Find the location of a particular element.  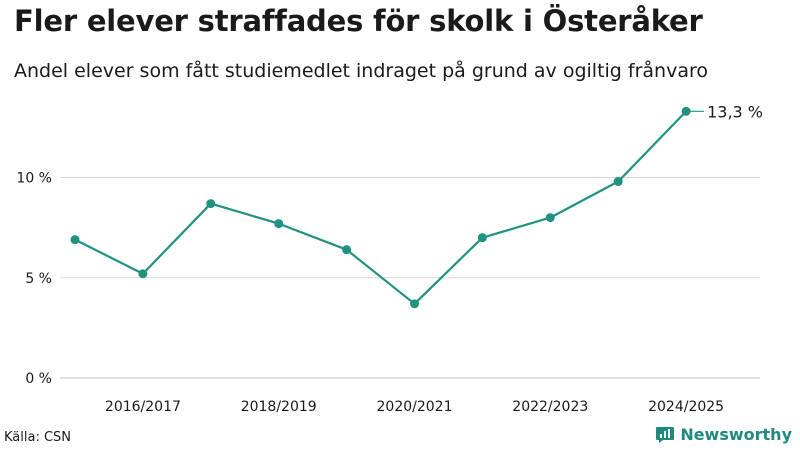

y-tick-label: 5 % is located at coordinates (38, 279).